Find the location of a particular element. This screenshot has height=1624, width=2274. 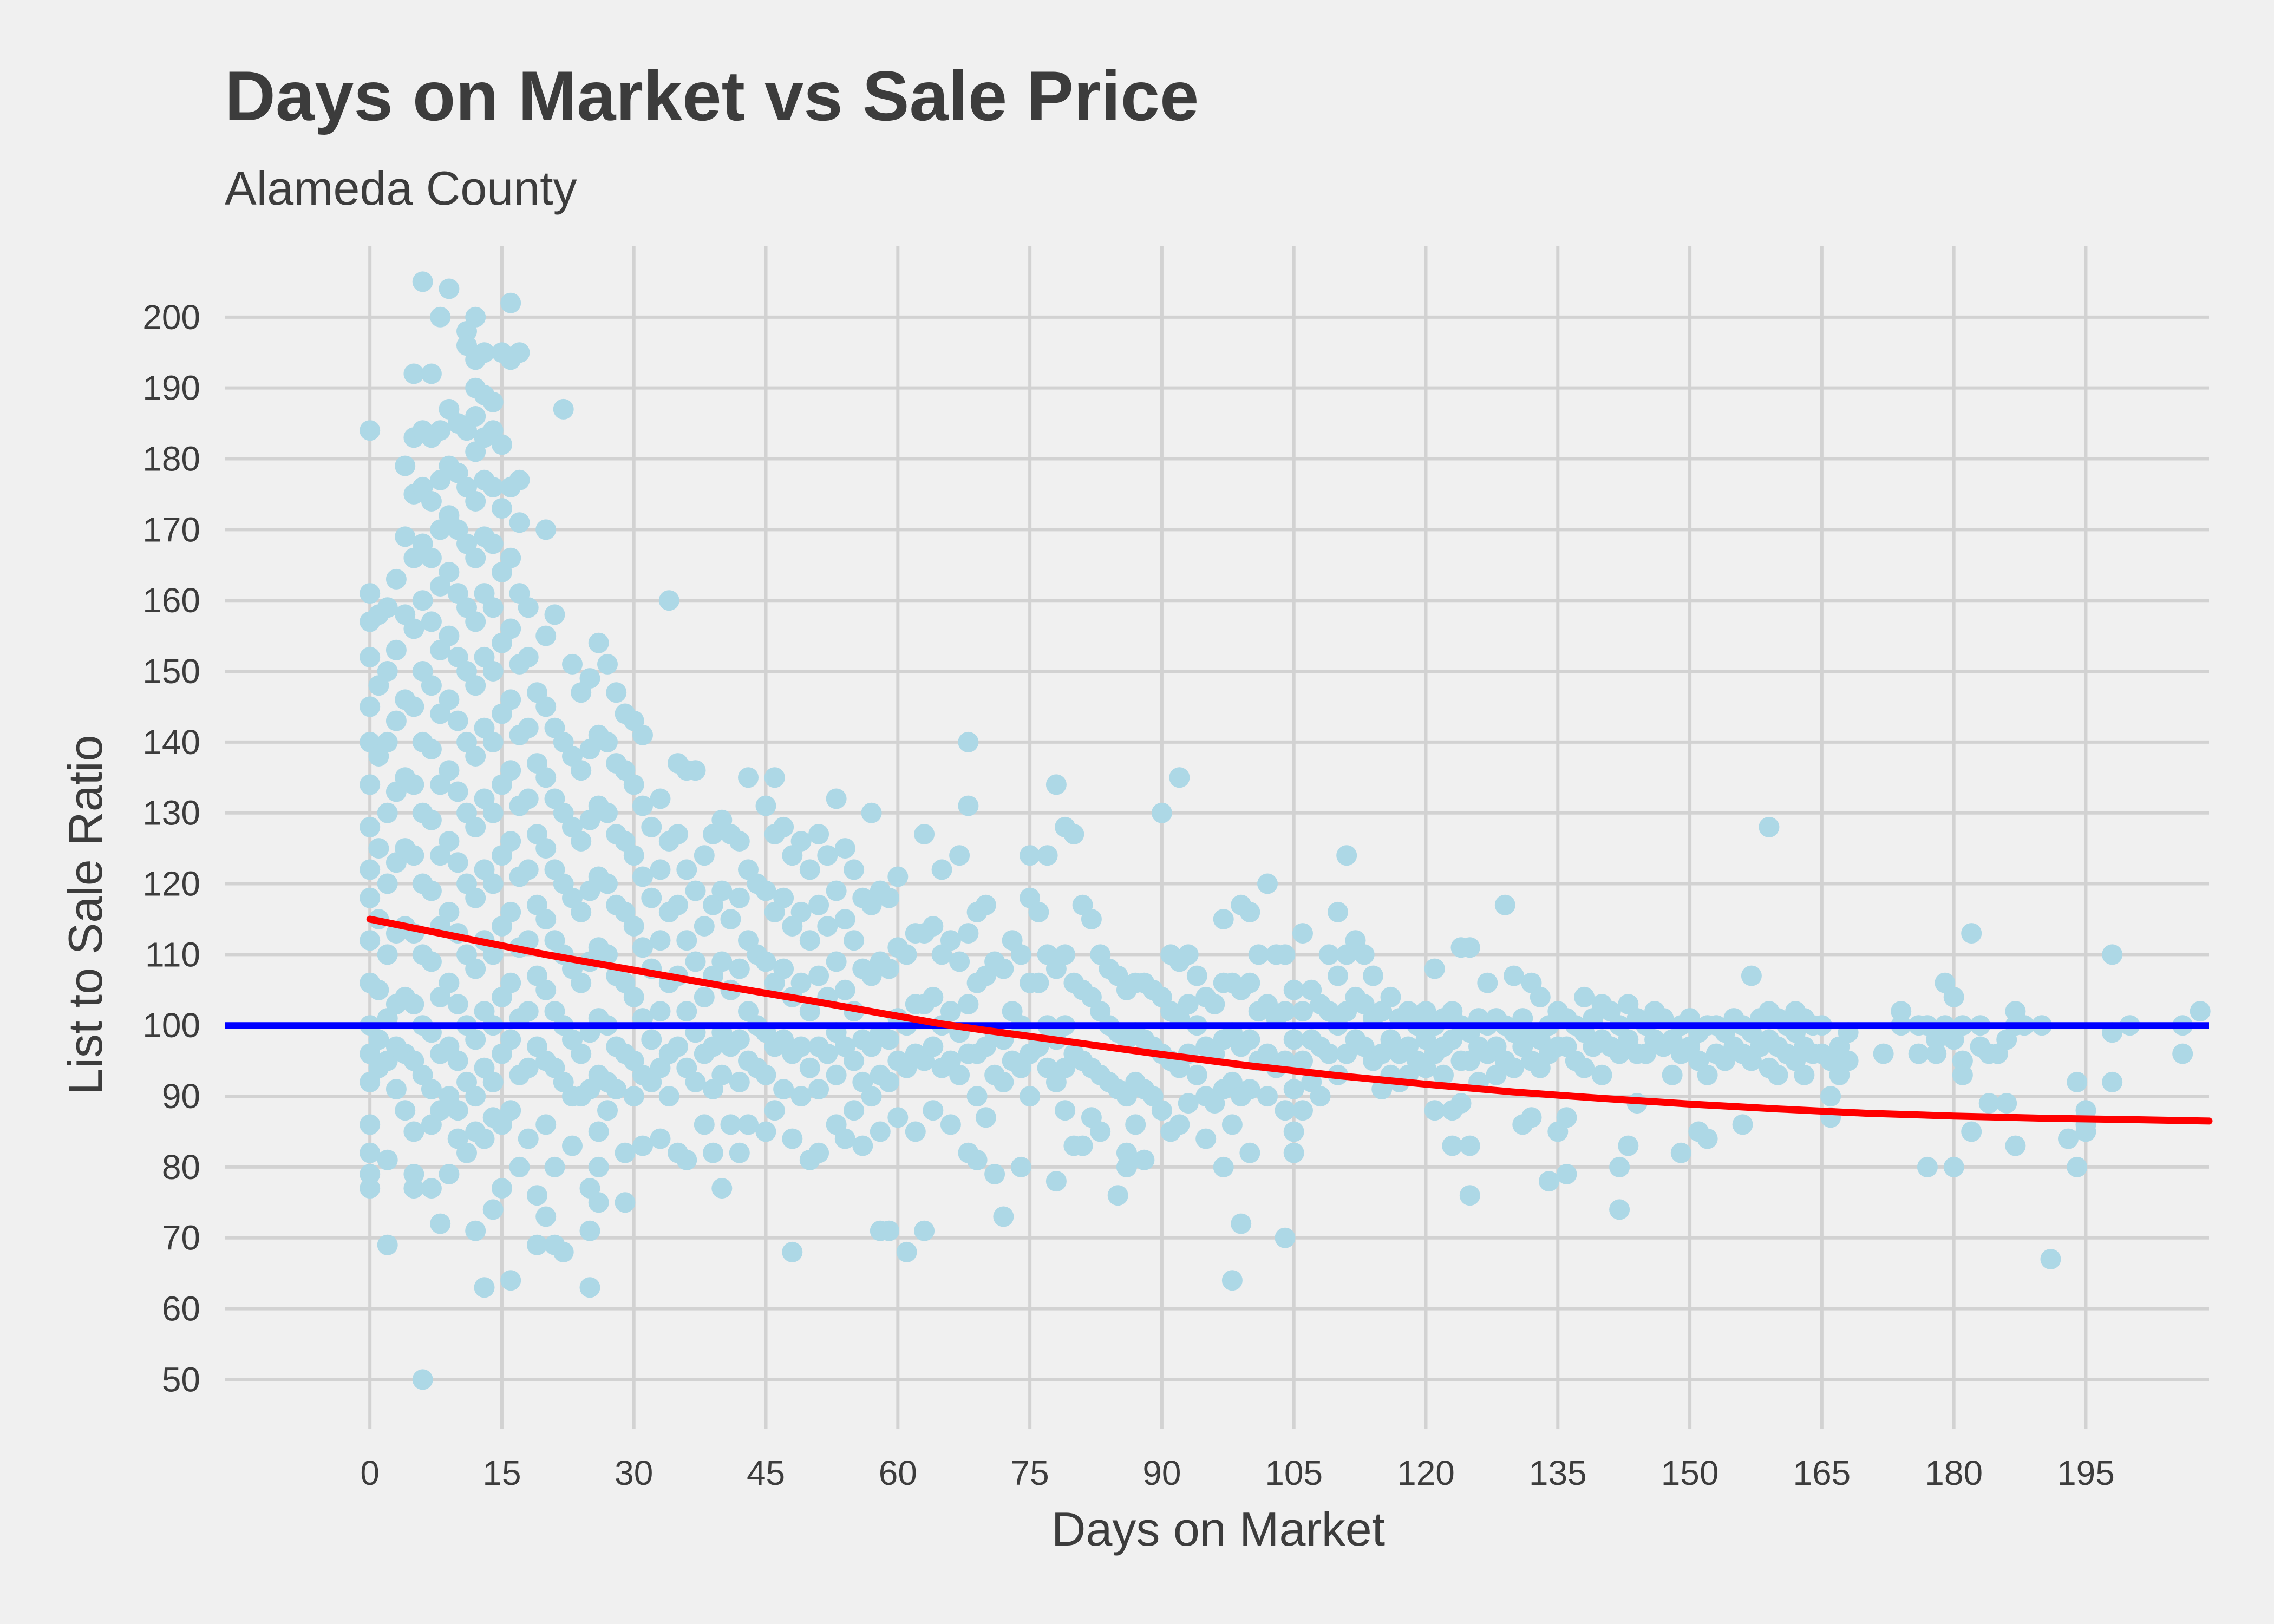

y-tick-label: 60 is located at coordinates (181, 1309).